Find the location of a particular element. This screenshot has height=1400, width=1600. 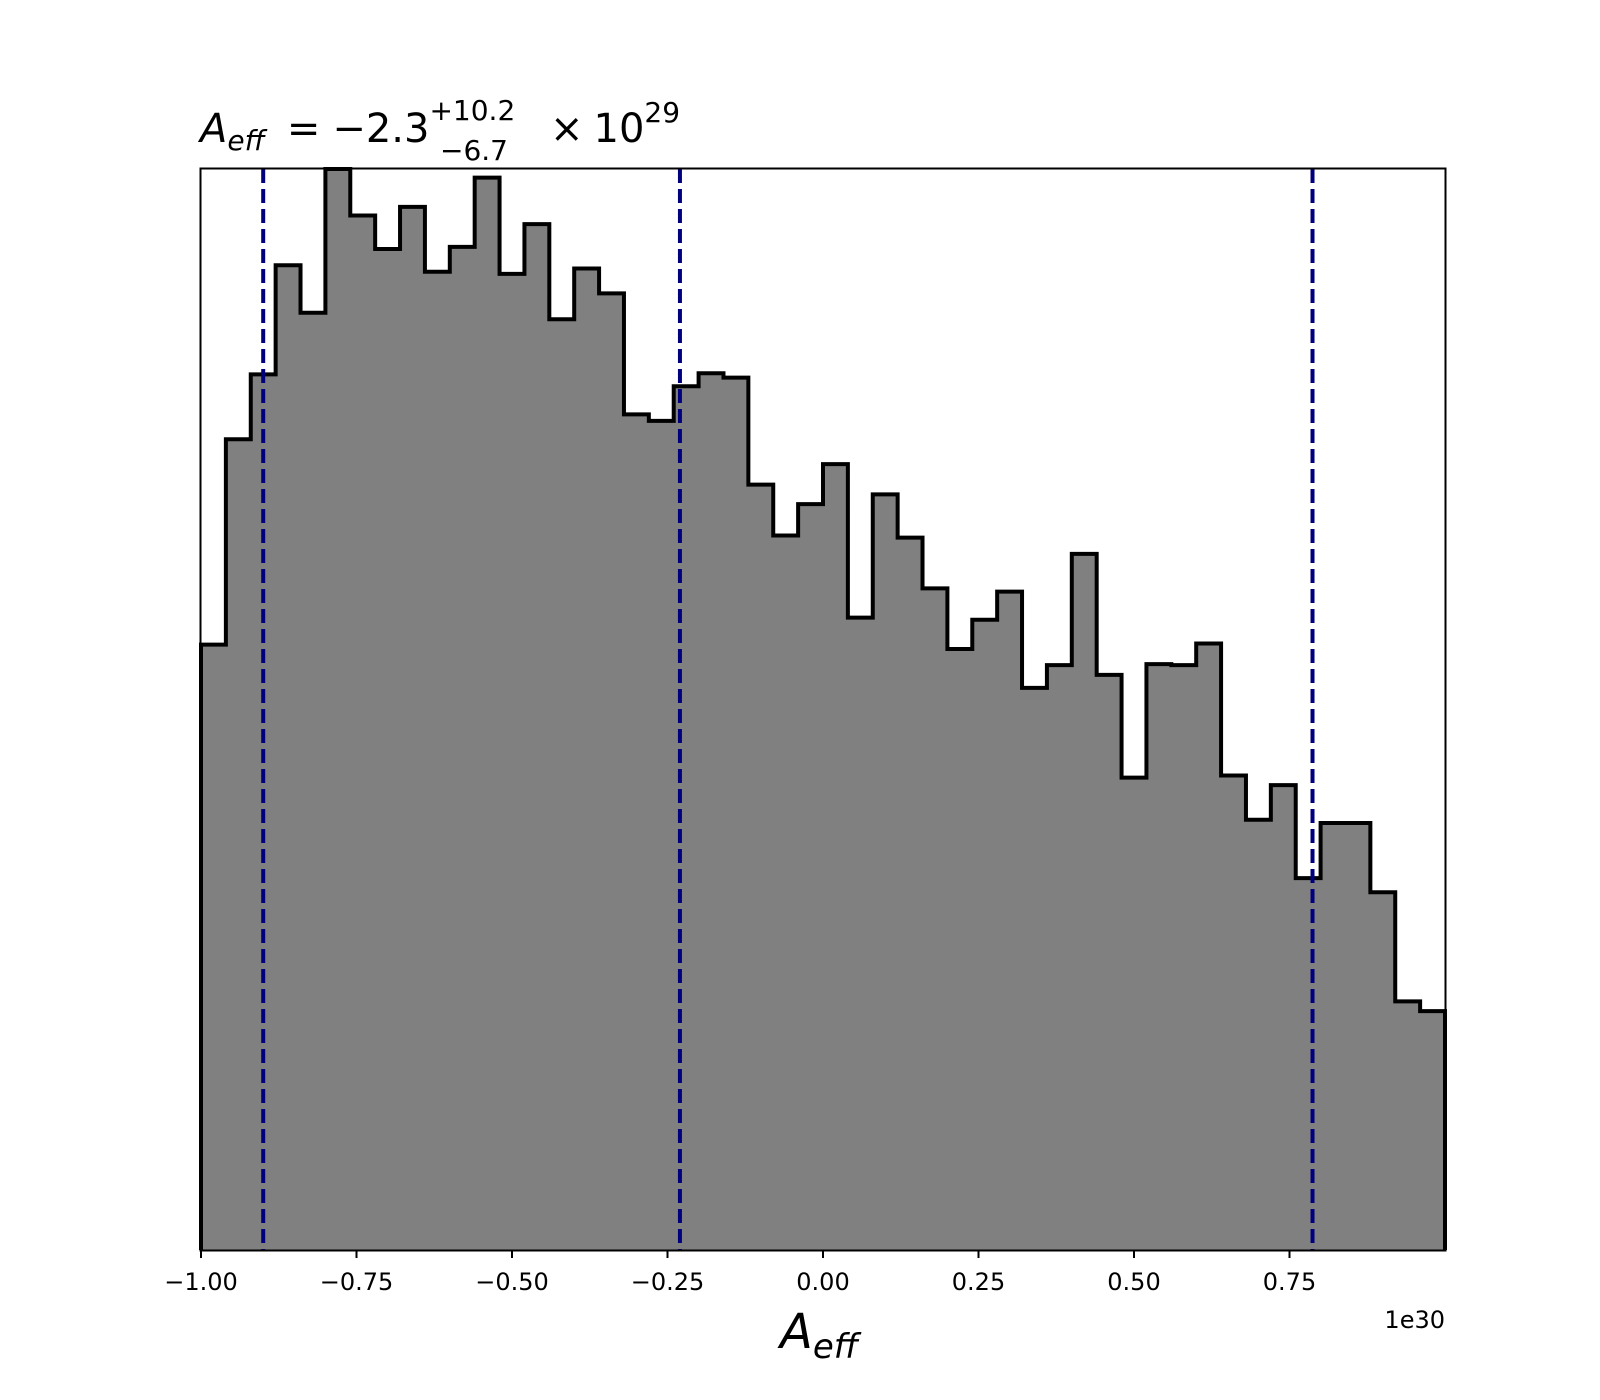

title-lower-error: −6.7 is located at coordinates (474, 150).